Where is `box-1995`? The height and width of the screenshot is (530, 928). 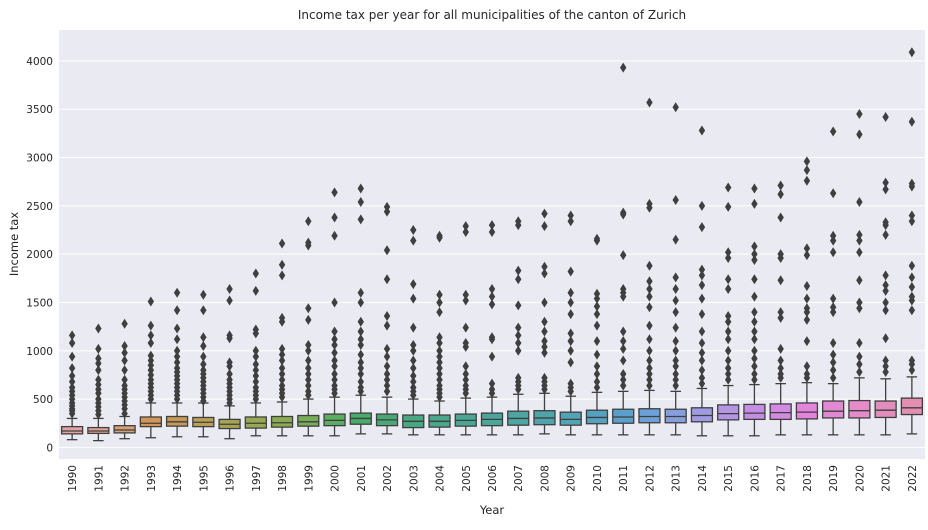 box-1995 is located at coordinates (203, 363).